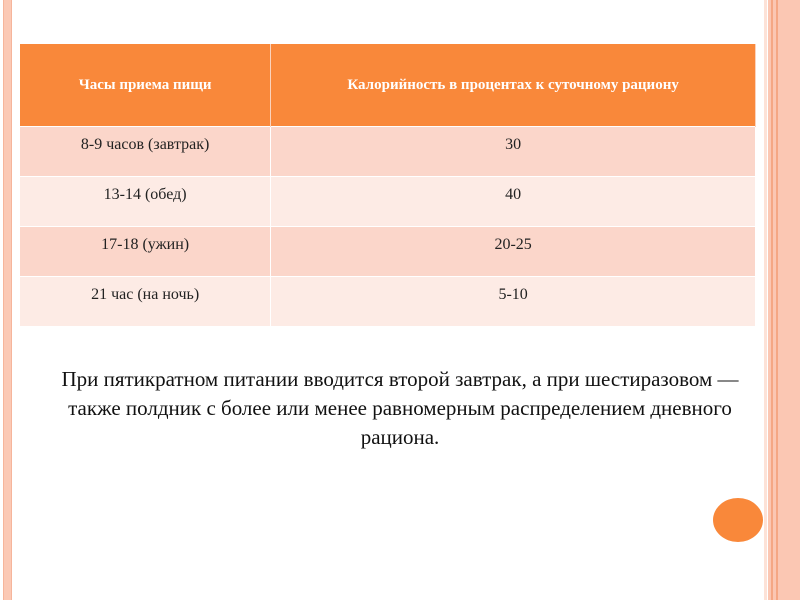 The image size is (800, 600). Describe the element at coordinates (7, 300) in the screenshot. I see `left-decorative-stripe` at that location.